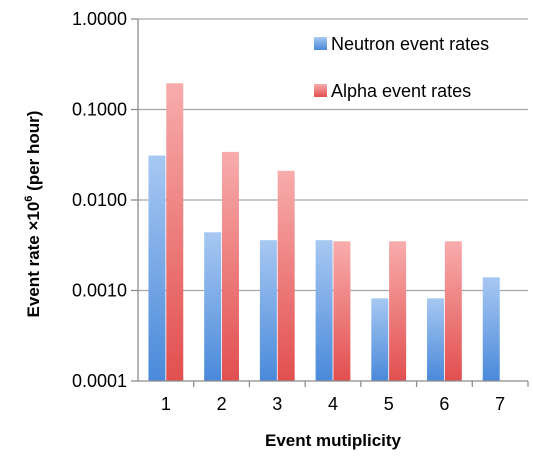 The width and height of the screenshot is (533, 458). I want to click on legend-swatch-neutron, so click(320, 43).